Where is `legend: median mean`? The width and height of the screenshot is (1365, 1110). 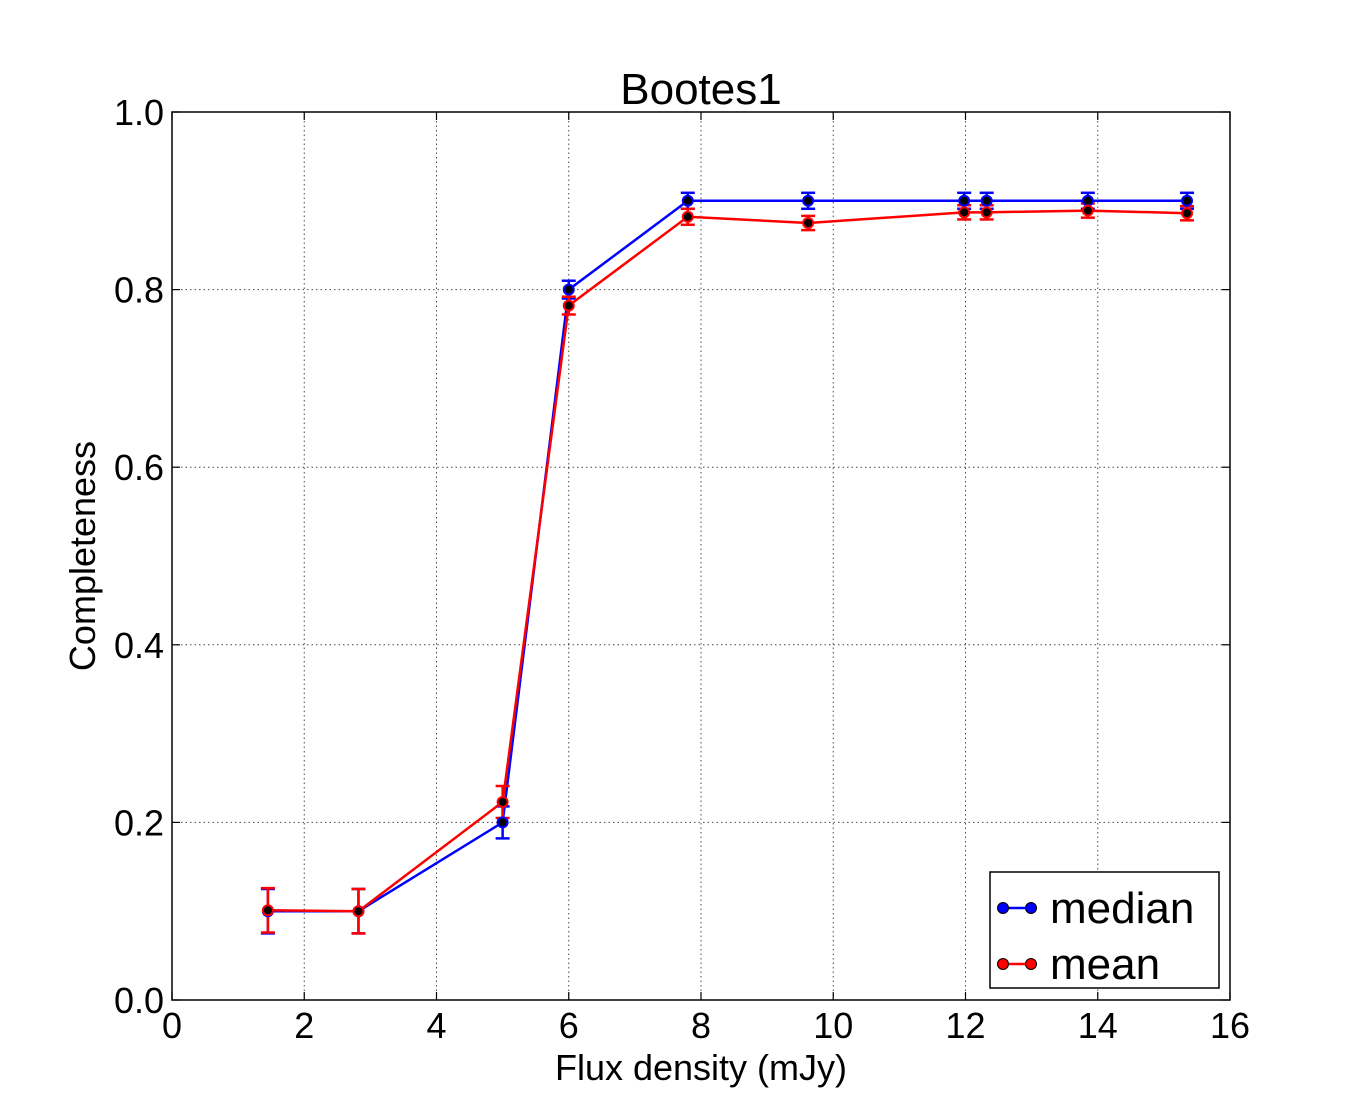 legend: median mean is located at coordinates (1104, 930).